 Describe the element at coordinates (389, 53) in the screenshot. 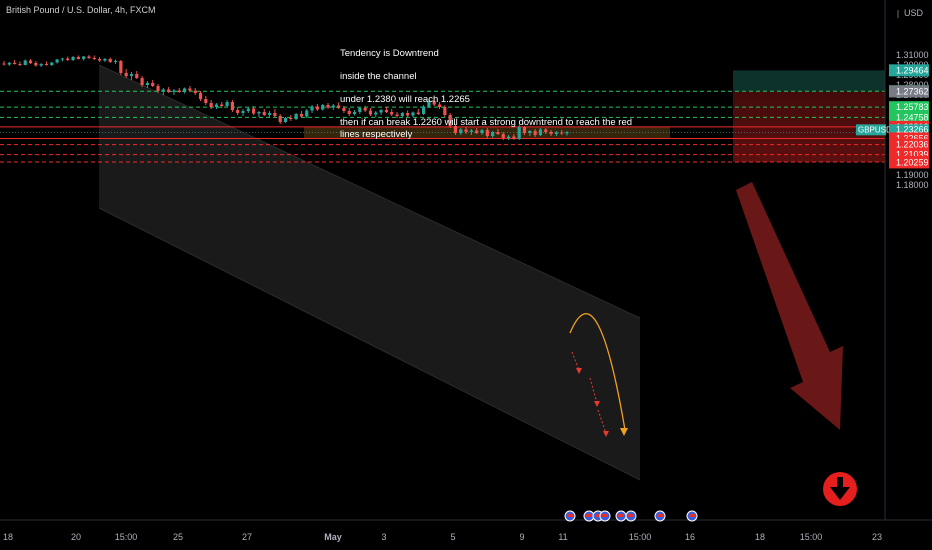

I see `note-line: Tendency is Downtrend` at that location.